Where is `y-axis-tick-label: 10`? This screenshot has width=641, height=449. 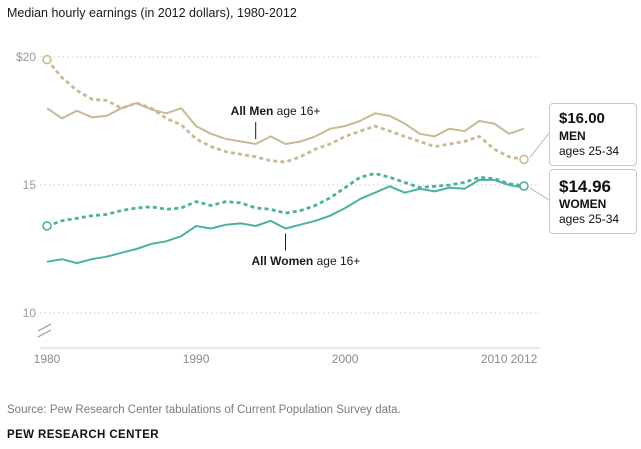
y-axis-tick-label: 10 is located at coordinates (30, 313).